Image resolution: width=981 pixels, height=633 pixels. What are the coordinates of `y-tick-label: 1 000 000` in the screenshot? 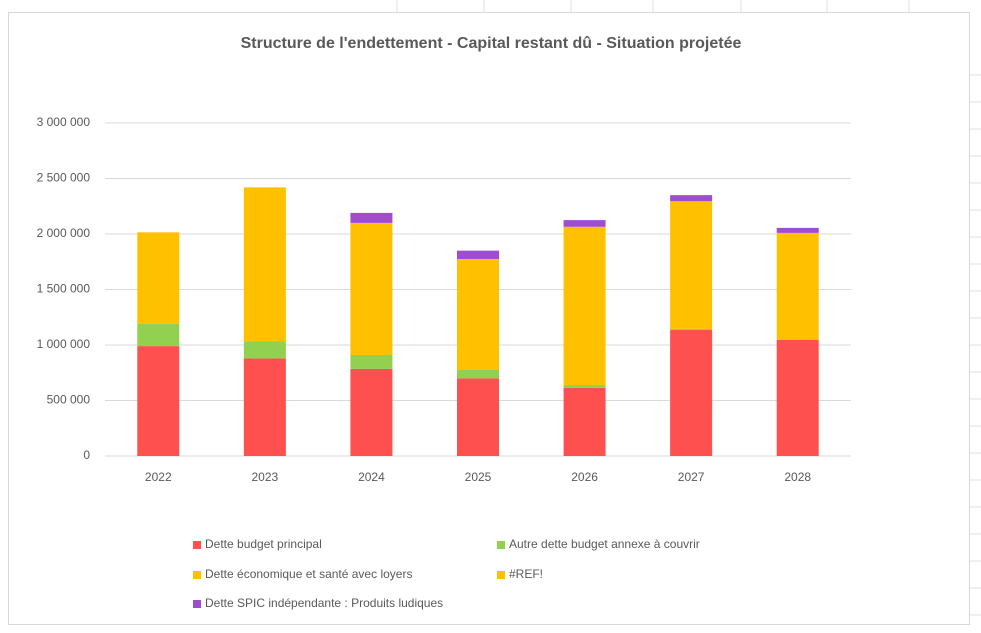 It's located at (64, 344).